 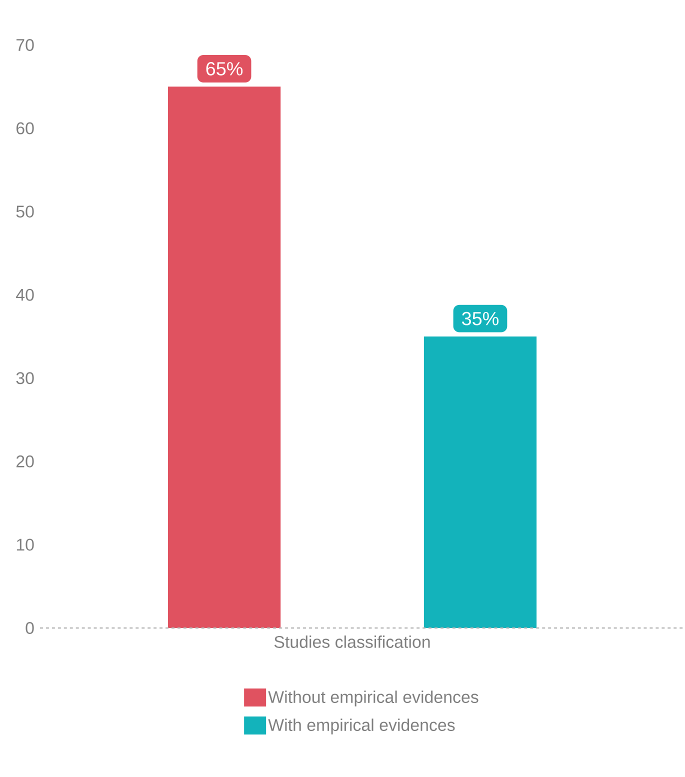 I want to click on y-tick-label: 20, so click(x=25, y=461).